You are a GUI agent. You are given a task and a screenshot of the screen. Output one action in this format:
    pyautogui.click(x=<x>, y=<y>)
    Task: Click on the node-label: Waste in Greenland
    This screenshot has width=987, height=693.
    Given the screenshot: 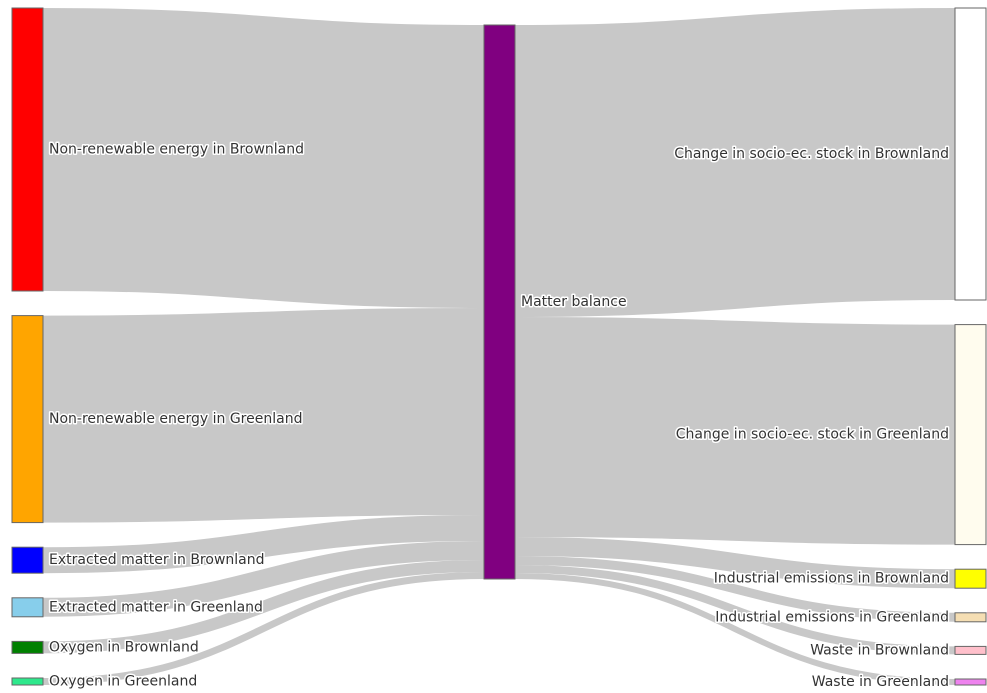 What is the action you would take?
    pyautogui.click(x=880, y=682)
    